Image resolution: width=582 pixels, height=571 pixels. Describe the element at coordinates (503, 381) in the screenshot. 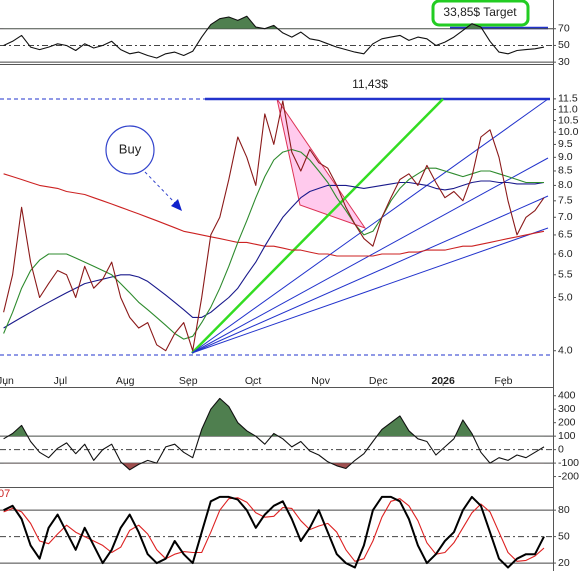

I see `x-tick-label: Feb` at that location.